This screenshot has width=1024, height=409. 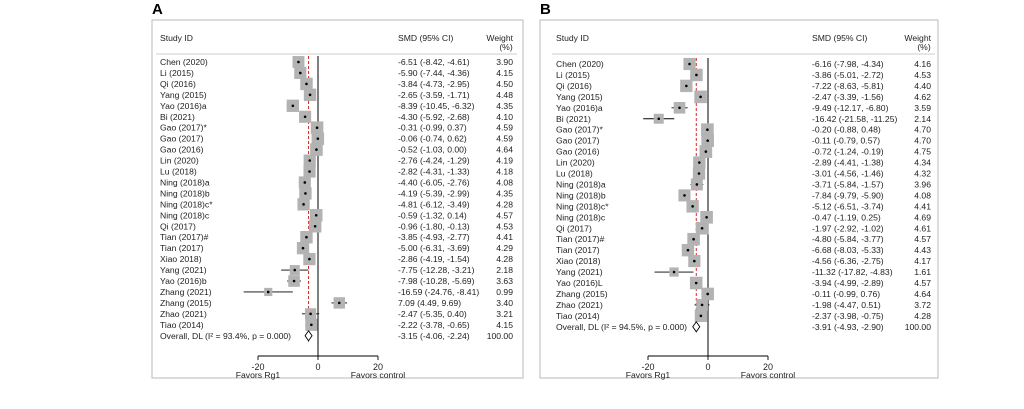 I want to click on study-ci-text: -4.30 (-5.92, -2.68), so click(x=434, y=117).